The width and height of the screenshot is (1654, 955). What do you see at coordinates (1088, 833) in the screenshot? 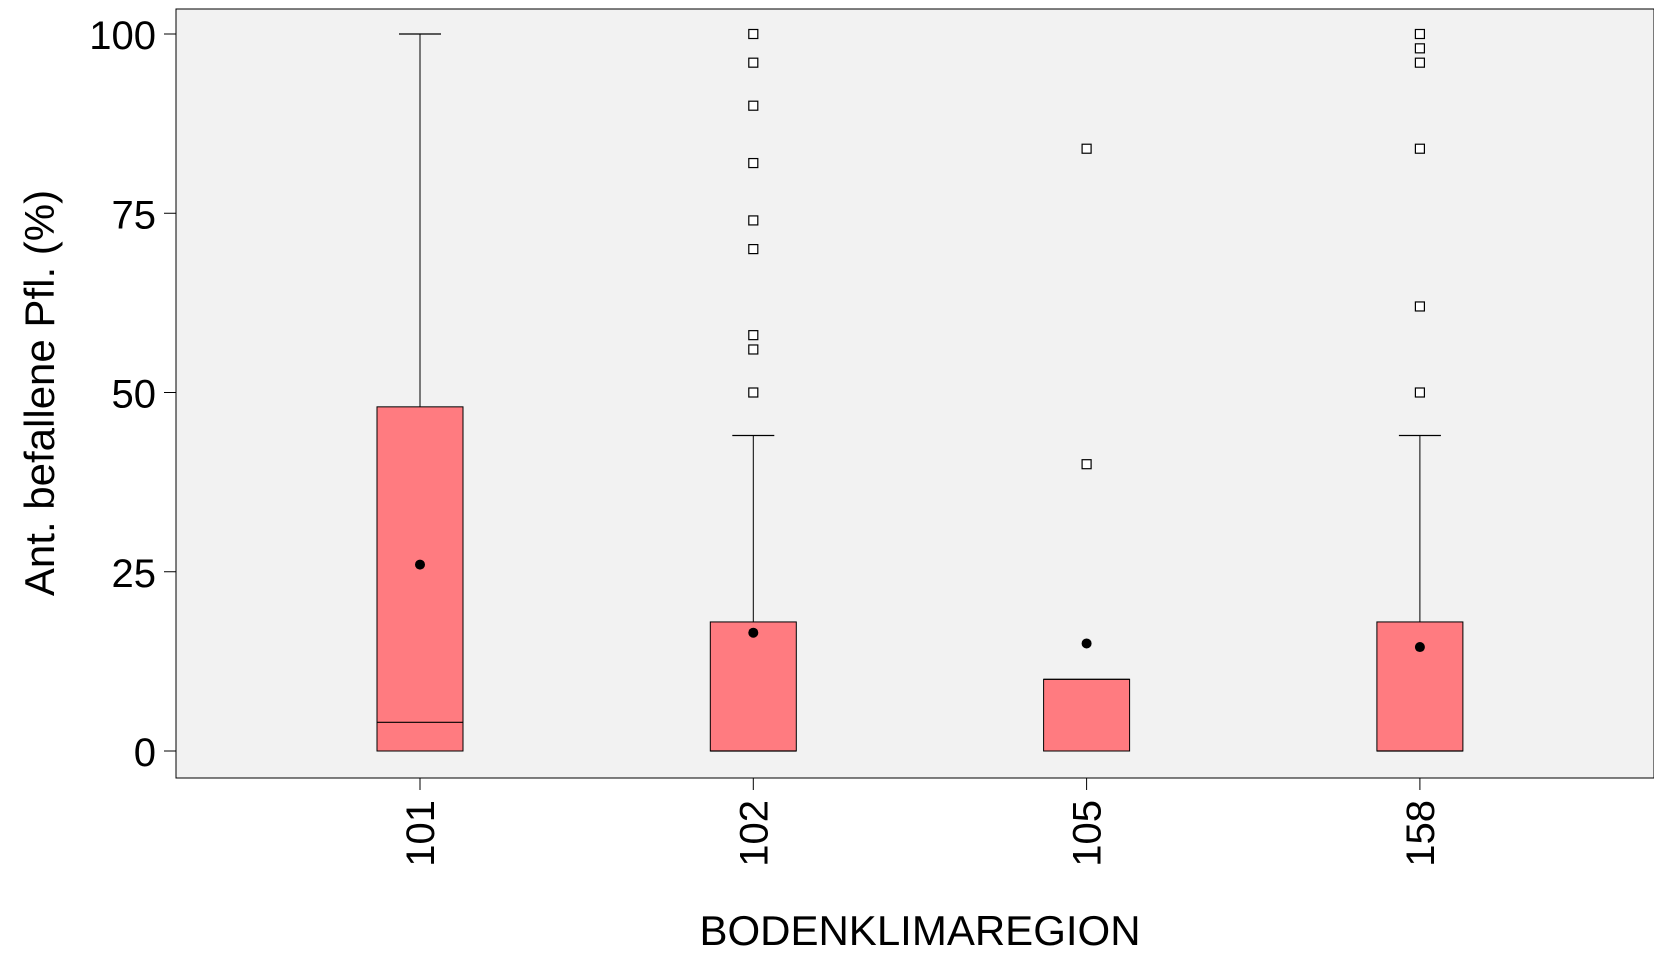
I see `x-tick-label: 105` at bounding box center [1088, 833].